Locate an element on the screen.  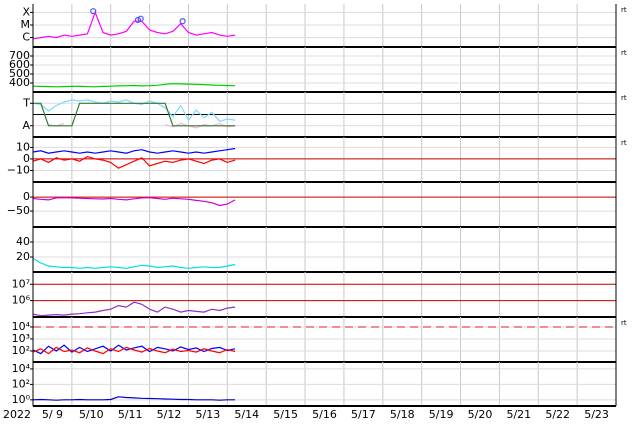
x-tick-label: 5/17 is located at coordinates (363, 414).